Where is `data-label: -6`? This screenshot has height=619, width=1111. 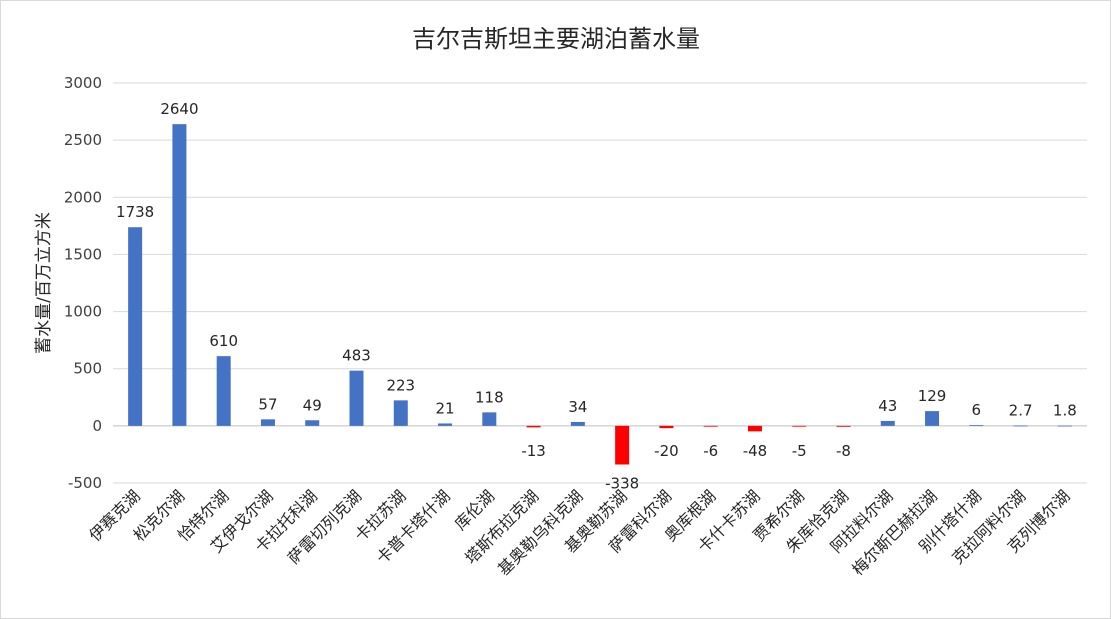 data-label: -6 is located at coordinates (710, 451).